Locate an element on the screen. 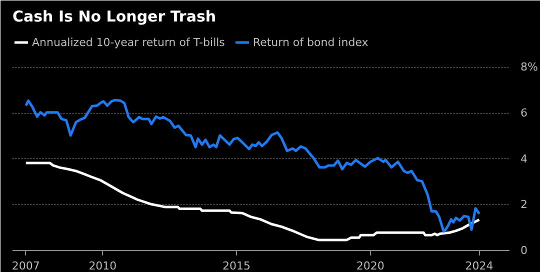  x-tick-label: 2007 is located at coordinates (26, 266).